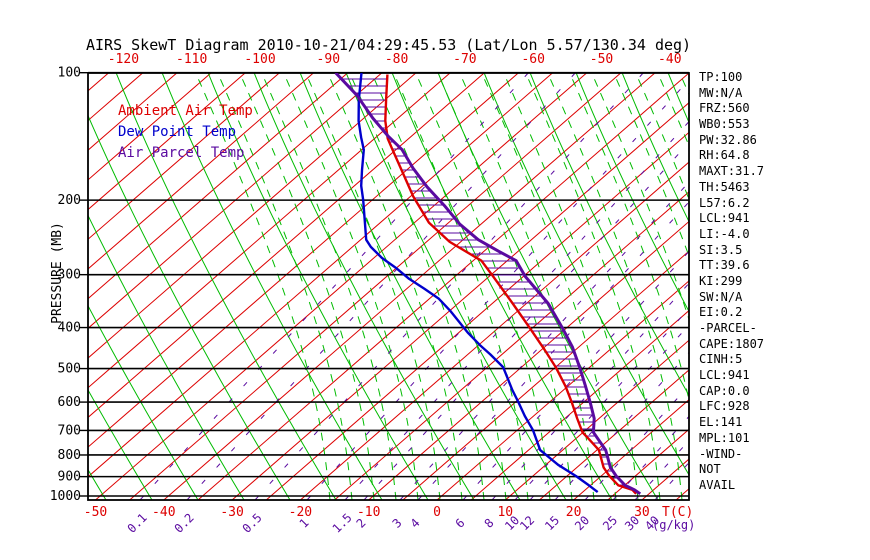 The width and height of the screenshot is (870, 560). Describe the element at coordinates (724, 186) in the screenshot. I see `stat-line: TH:5463` at that location.